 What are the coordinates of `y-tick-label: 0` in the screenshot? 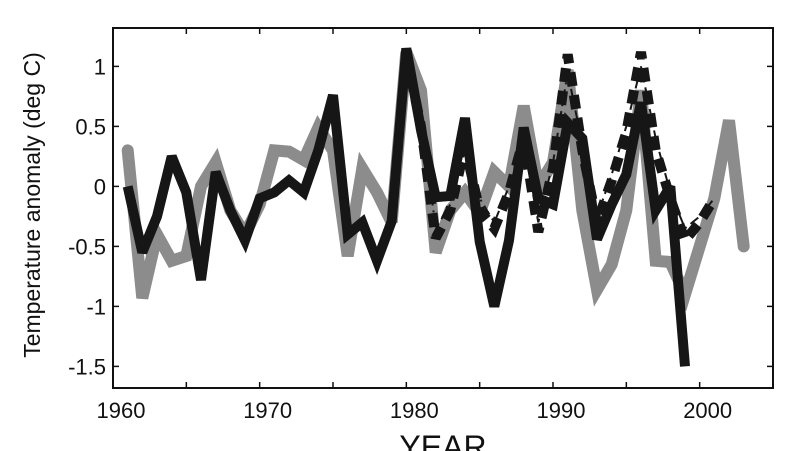 It's located at (100, 186).